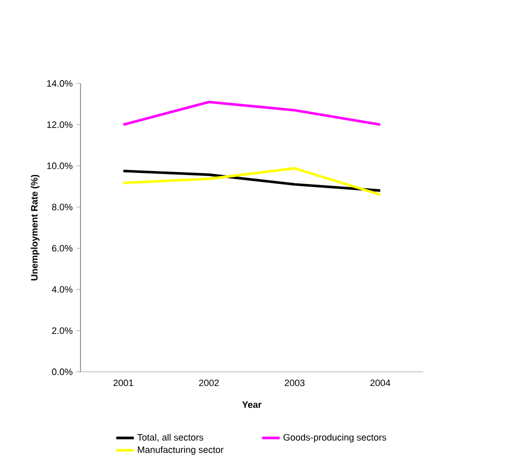 The image size is (515, 461). What do you see at coordinates (62, 372) in the screenshot?
I see `y-tick-label: 0.0%` at bounding box center [62, 372].